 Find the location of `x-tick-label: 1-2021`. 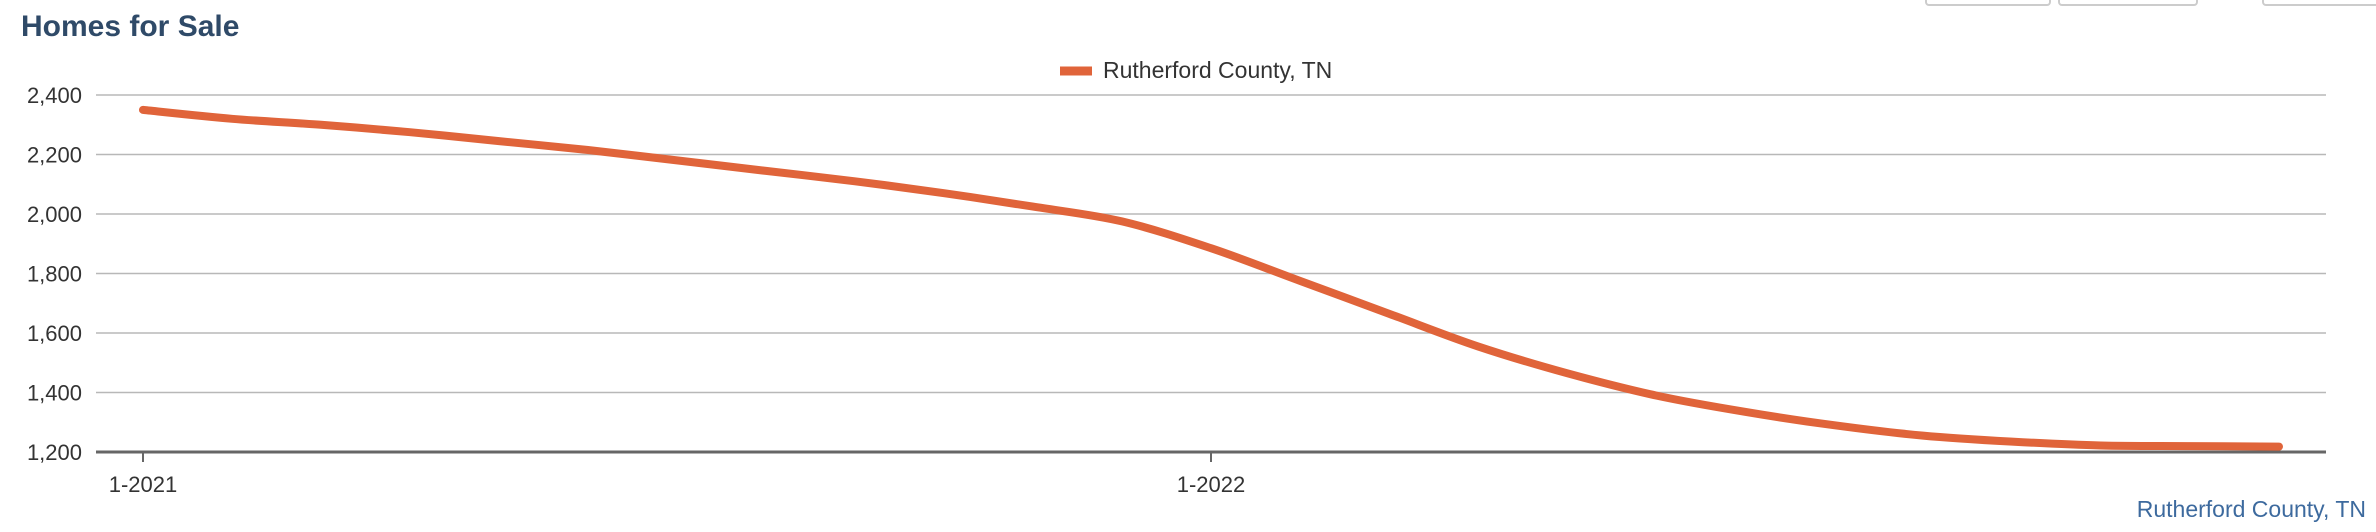

x-tick-label: 1-2021 is located at coordinates (143, 484).